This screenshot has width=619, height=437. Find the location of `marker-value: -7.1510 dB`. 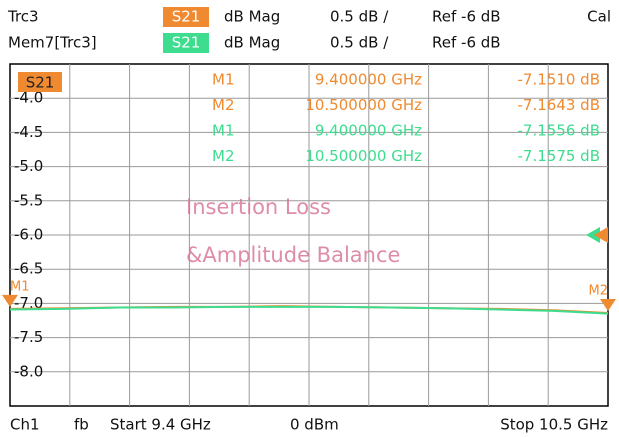

marker-value: -7.1510 dB is located at coordinates (559, 80).